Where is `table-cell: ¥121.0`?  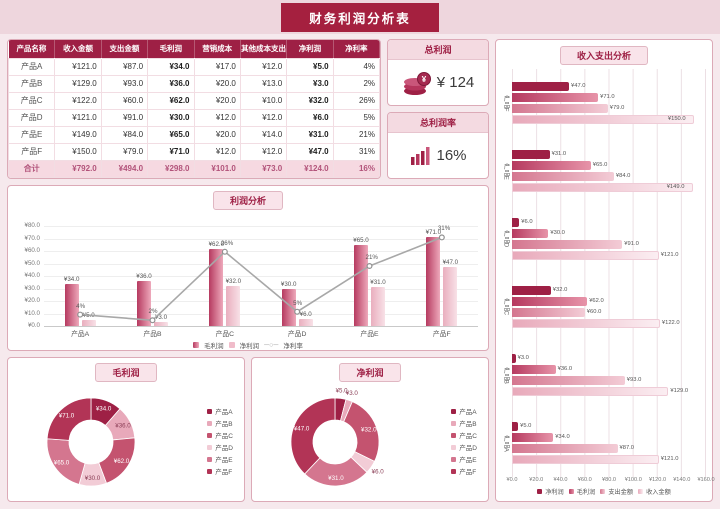
table-cell: ¥121.0 is located at coordinates (78, 117).